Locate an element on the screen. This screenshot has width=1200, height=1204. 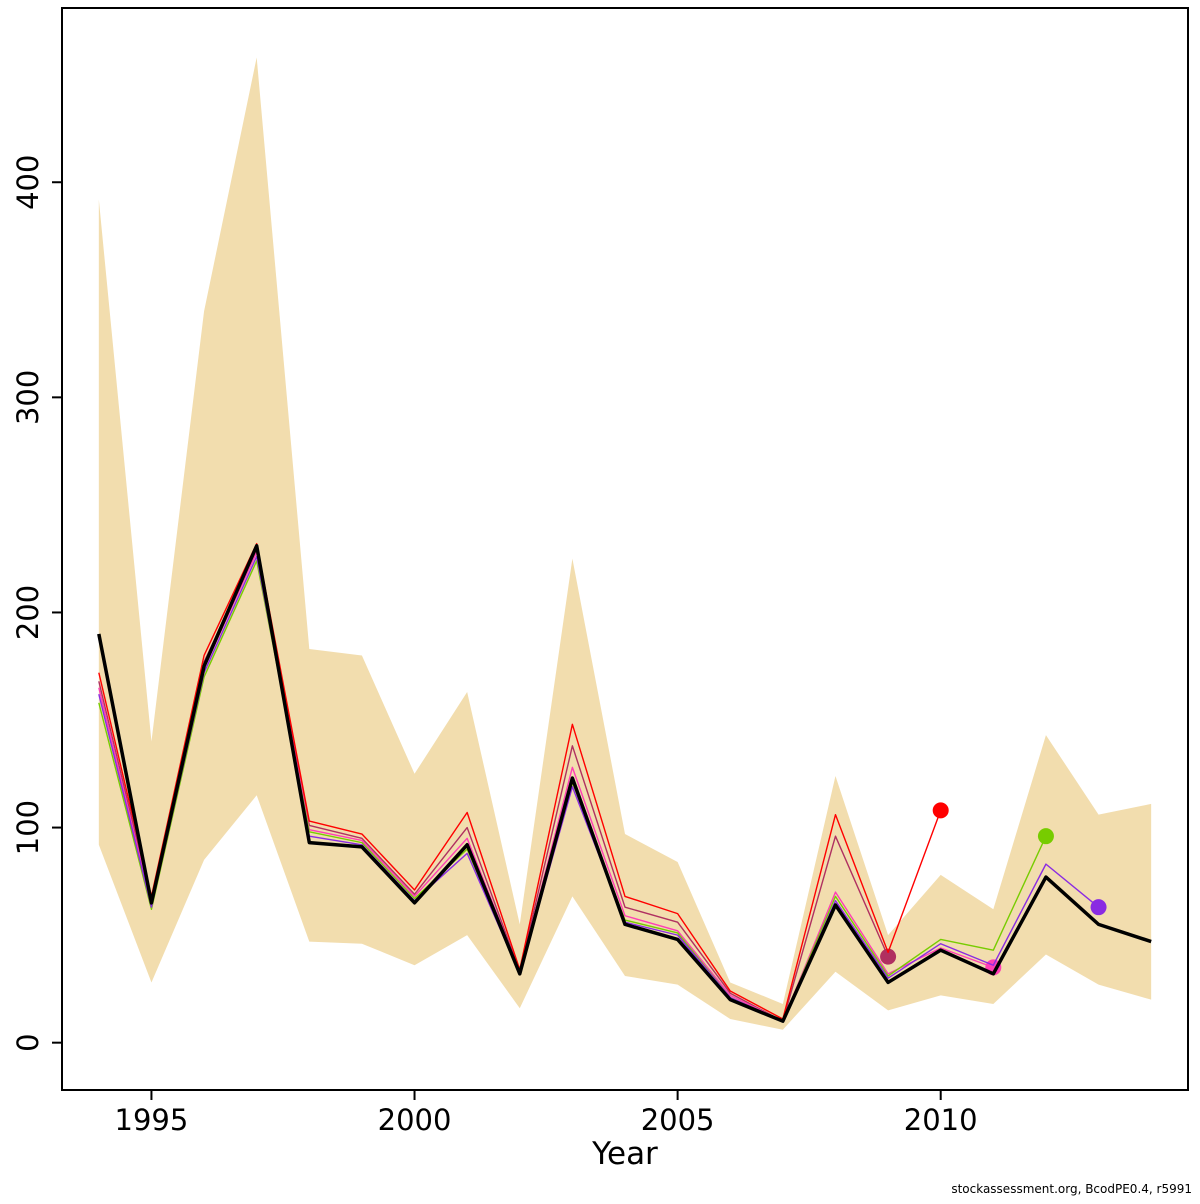
x-axis-title: Year is located at coordinates (625, 1154).